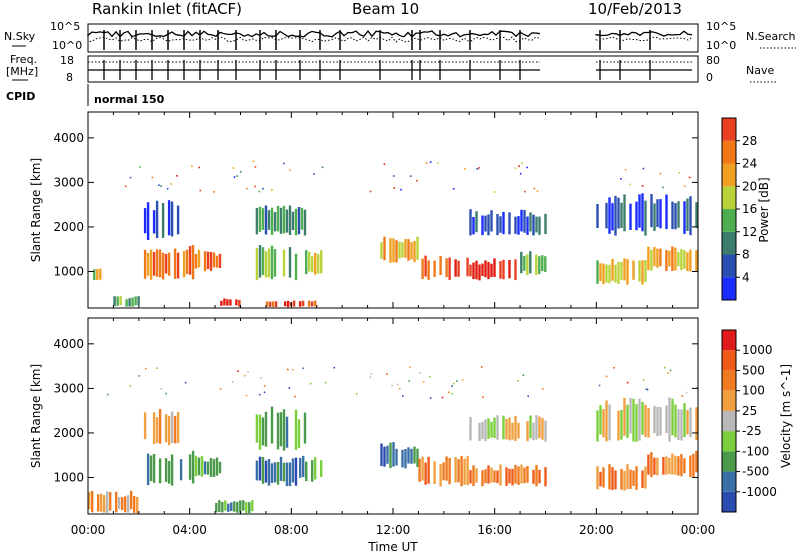 This screenshot has height=554, width=800. I want to click on cpid-label: CPID, so click(20, 96).